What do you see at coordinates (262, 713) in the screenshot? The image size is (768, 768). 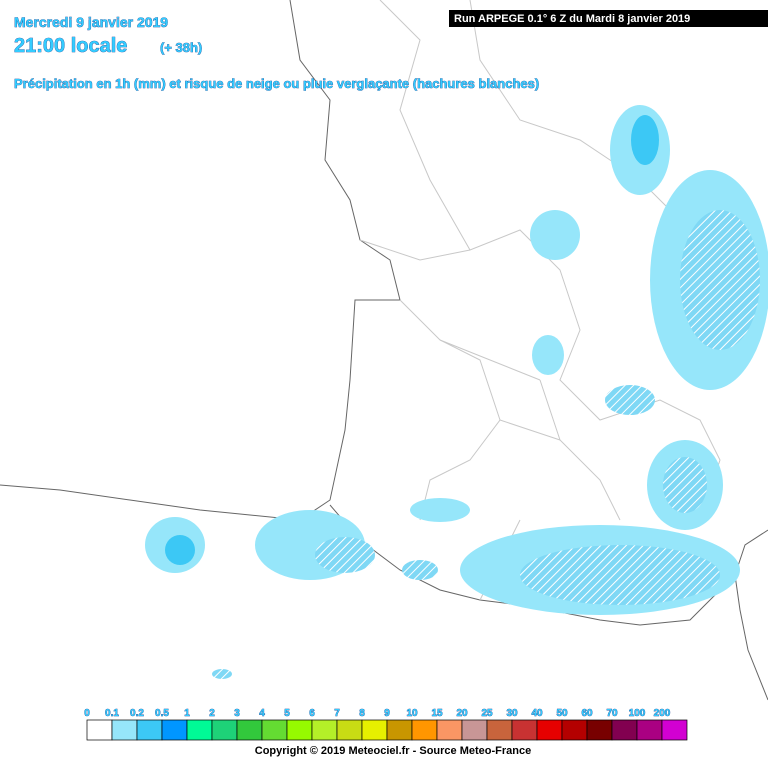 I see `legend-label: 4` at bounding box center [262, 713].